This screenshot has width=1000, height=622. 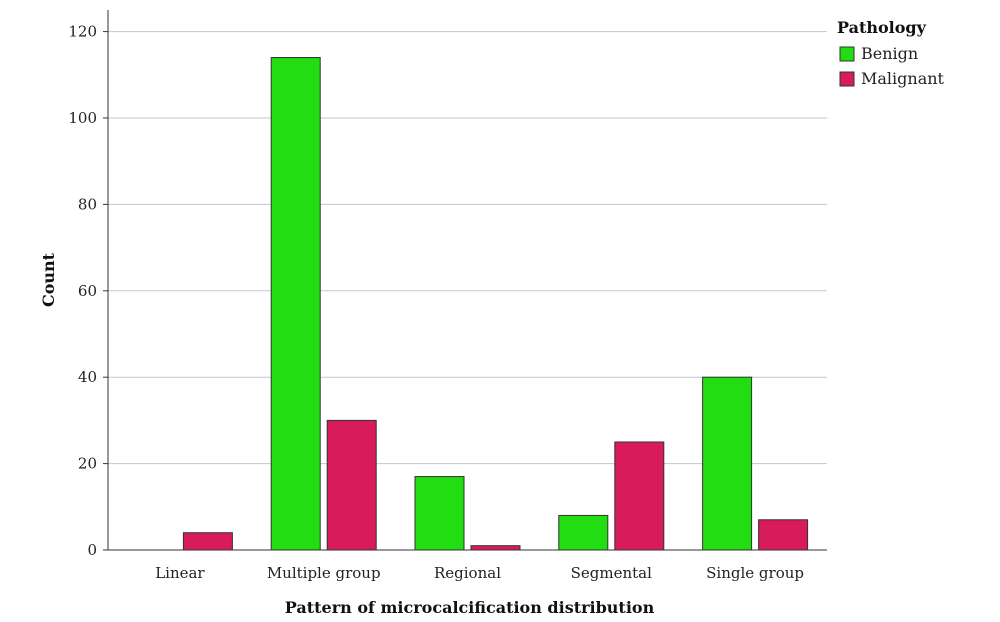 I want to click on y-tick-label: 40, so click(x=87, y=377).